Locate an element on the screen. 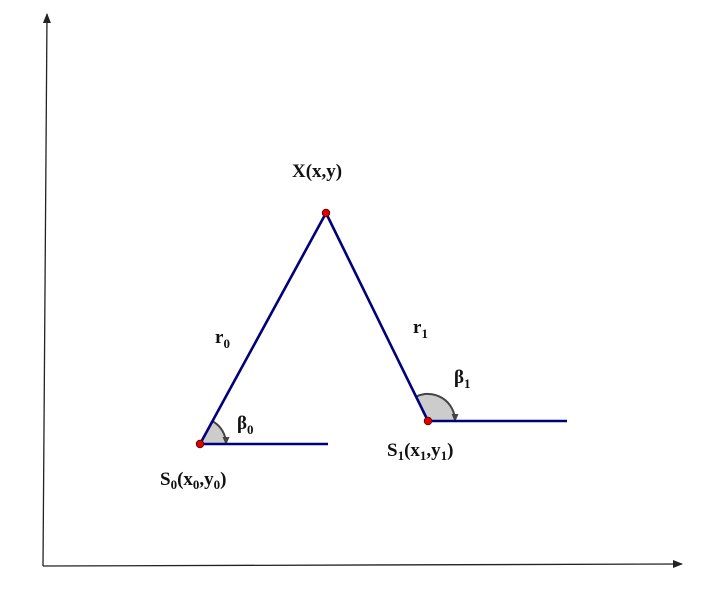 The width and height of the screenshot is (702, 602). beta0-arc-arrow is located at coordinates (221, 432).